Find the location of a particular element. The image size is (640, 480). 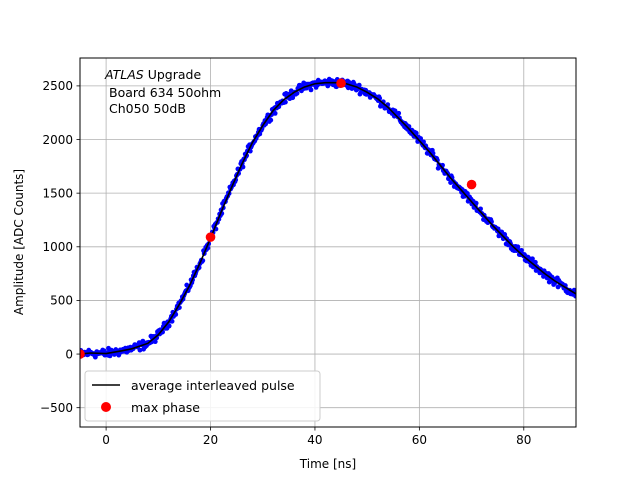

annotation-text: ATLAS Upgrade Board 634 50ohm Ch050 50dB is located at coordinates (162, 91).